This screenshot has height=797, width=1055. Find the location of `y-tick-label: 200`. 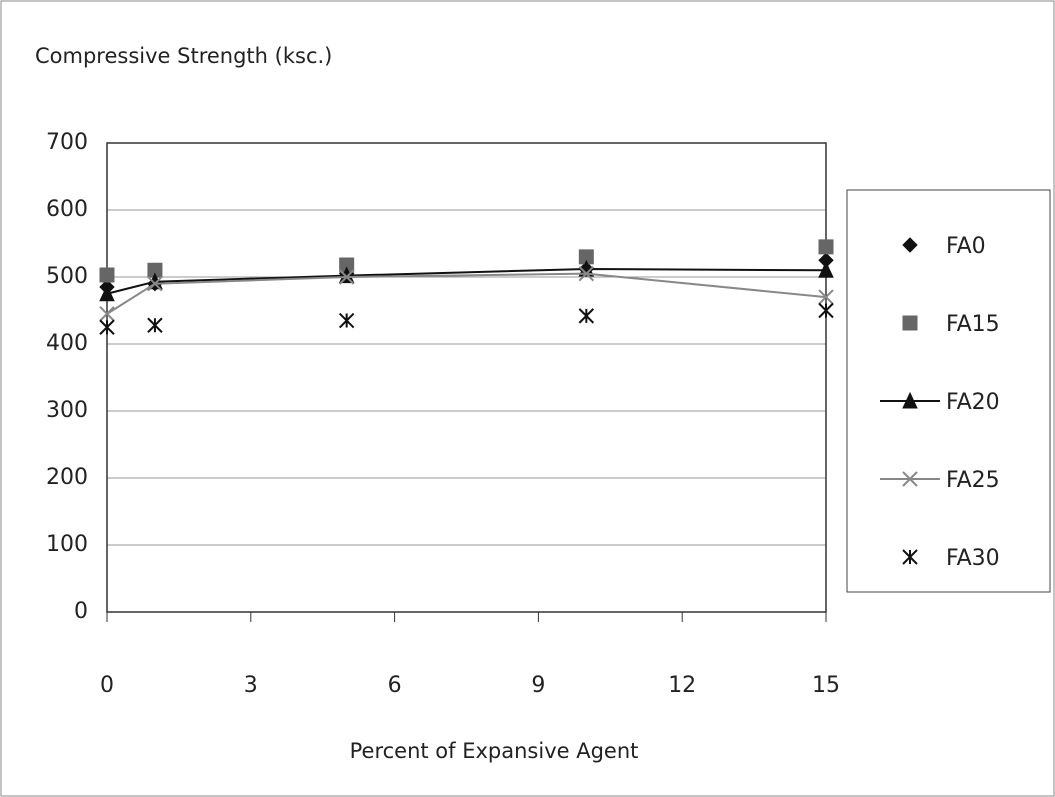

y-tick-label: 200 is located at coordinates (67, 477).